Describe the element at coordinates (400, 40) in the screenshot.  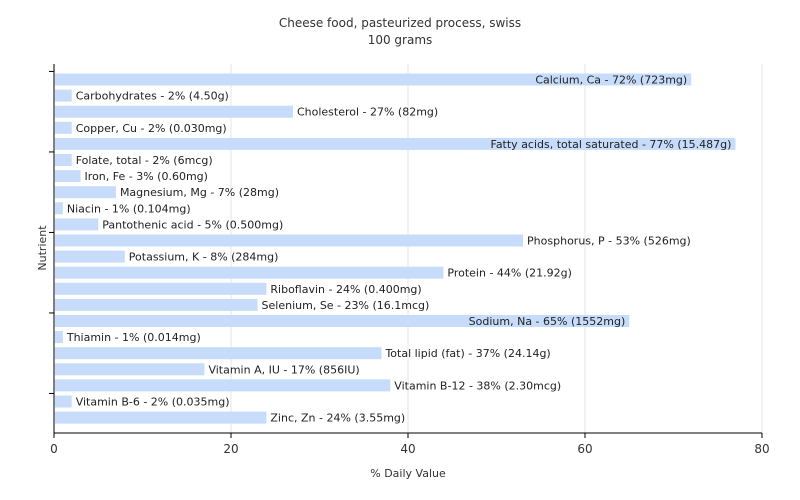
I see `chart-subtitle: 100 grams` at that location.